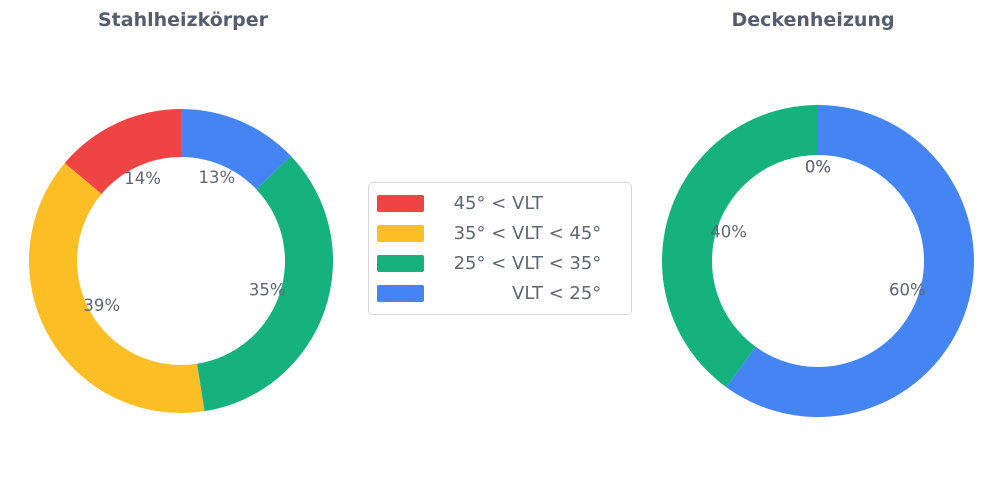 The image size is (1000, 500). I want to click on percent-label-1: 0%, so click(818, 167).